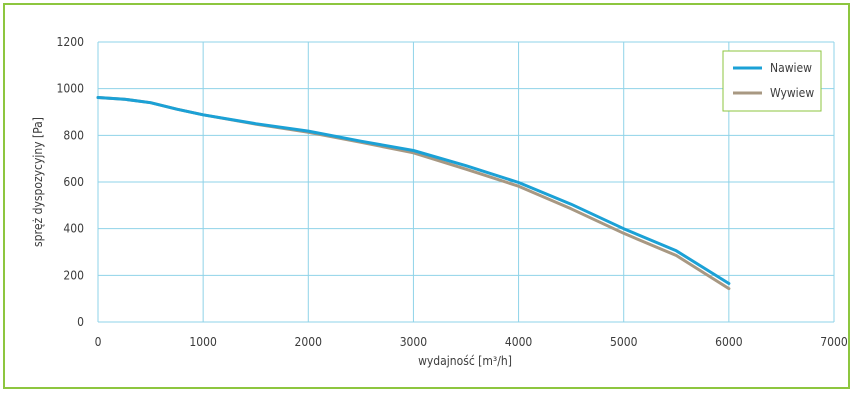 Image resolution: width=855 pixels, height=394 pixels. I want to click on x-tick-label: 2000, so click(309, 342).